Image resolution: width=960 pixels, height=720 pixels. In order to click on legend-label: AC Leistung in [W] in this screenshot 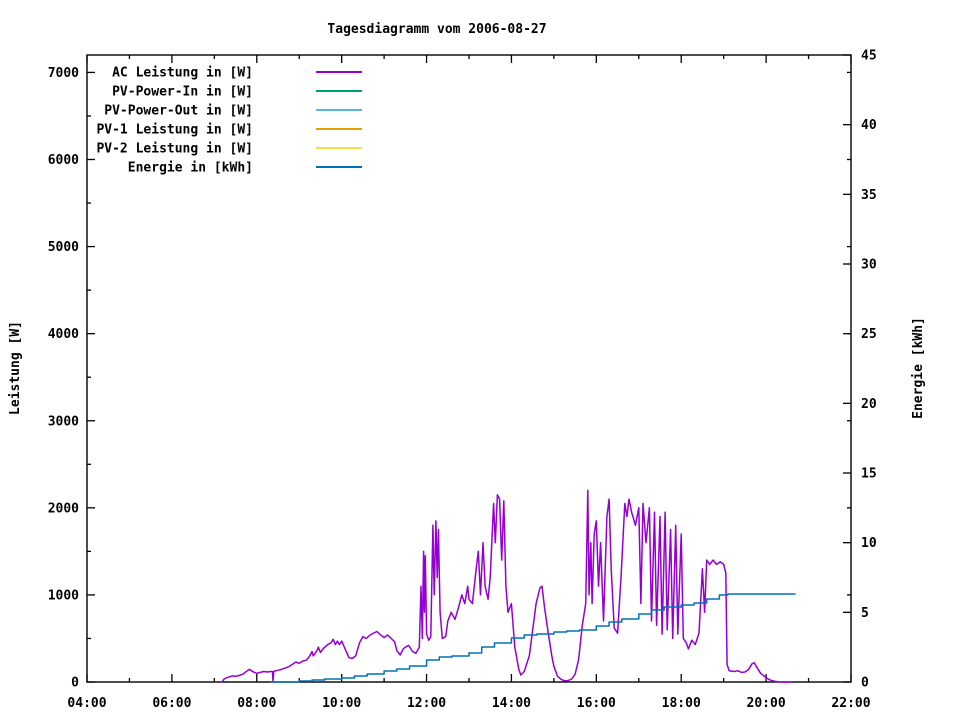, I will do `click(182, 73)`.